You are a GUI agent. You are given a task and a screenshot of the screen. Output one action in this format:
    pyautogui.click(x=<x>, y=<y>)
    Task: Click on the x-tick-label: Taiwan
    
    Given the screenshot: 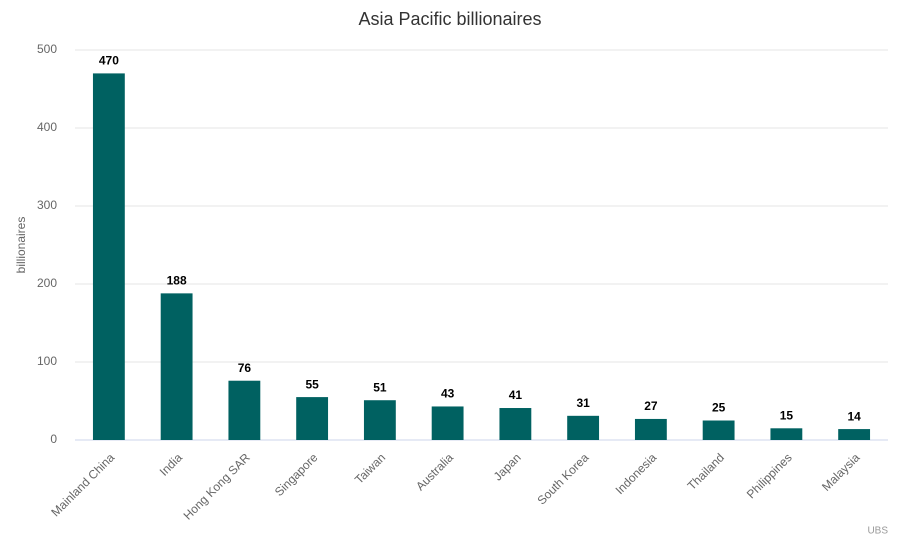 What is the action you would take?
    pyautogui.click(x=370, y=468)
    